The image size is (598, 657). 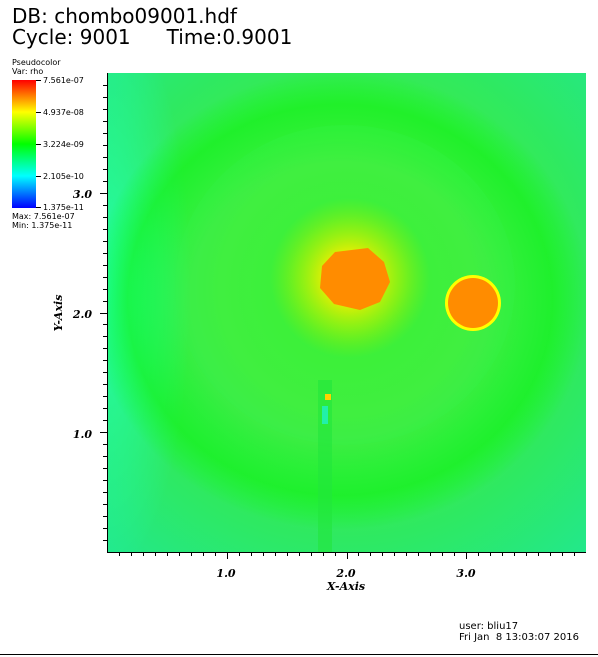 I want to click on legend-variable: Var: rho, so click(x=28, y=71).